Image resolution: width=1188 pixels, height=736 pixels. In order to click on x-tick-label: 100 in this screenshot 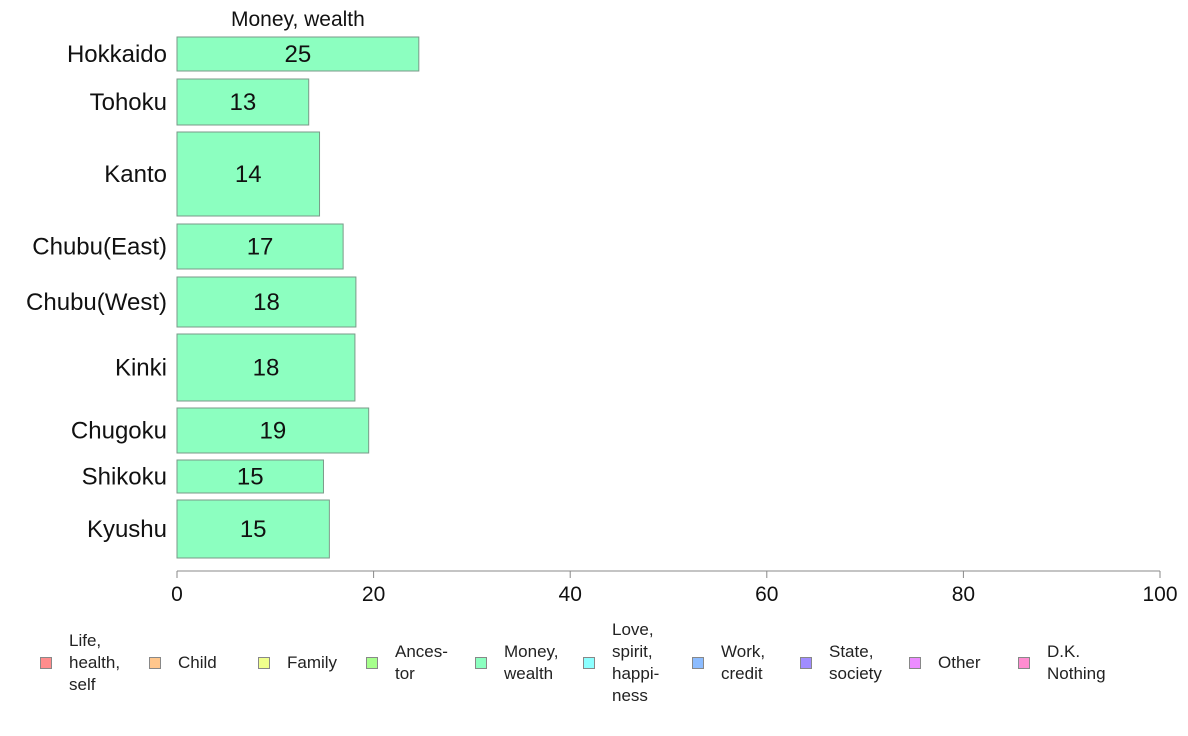, I will do `click(1159, 594)`.